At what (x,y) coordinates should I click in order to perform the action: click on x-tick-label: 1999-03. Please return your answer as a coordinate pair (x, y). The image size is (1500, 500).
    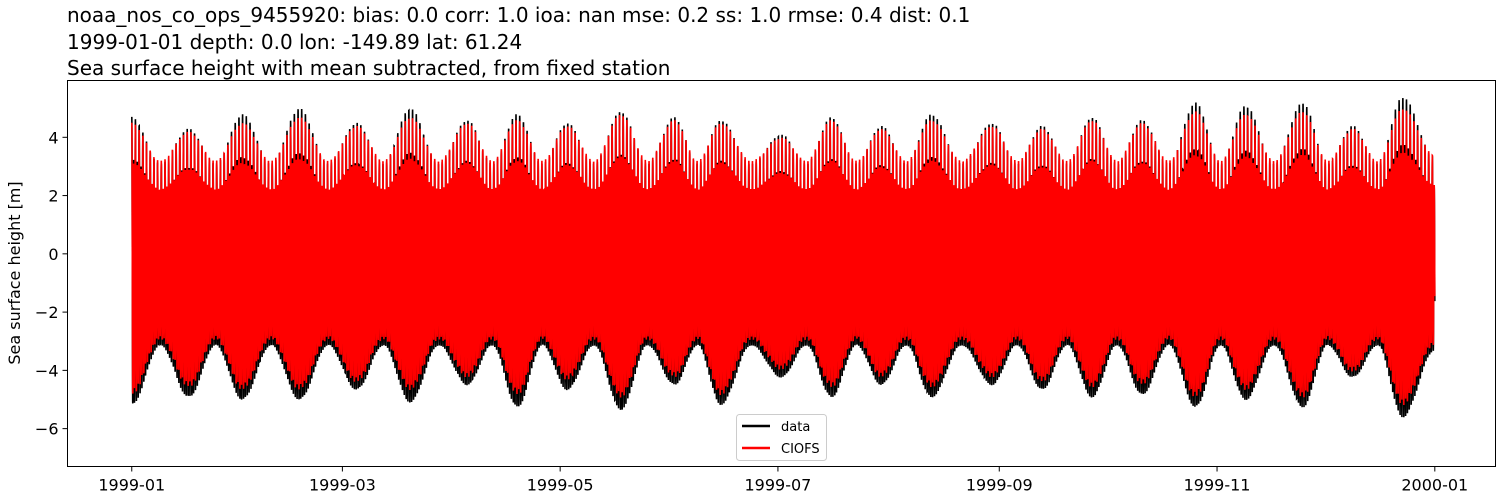
    Looking at the image, I should click on (342, 485).